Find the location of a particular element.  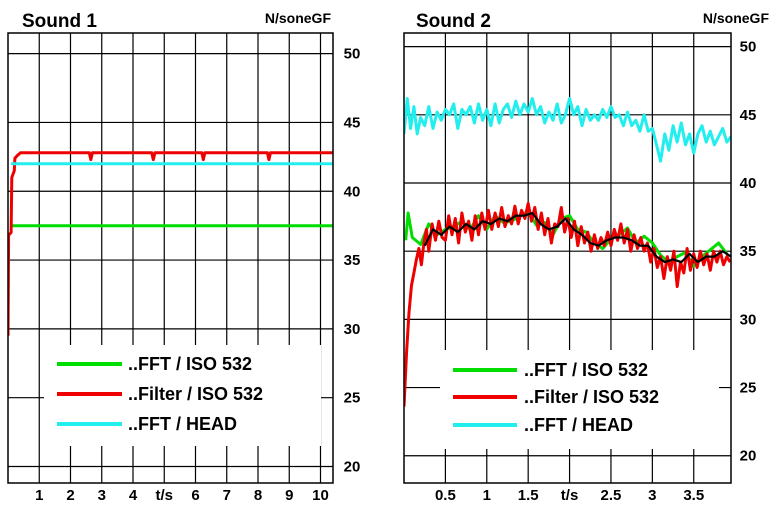

x-tick-label: 3.5 is located at coordinates (693, 495).